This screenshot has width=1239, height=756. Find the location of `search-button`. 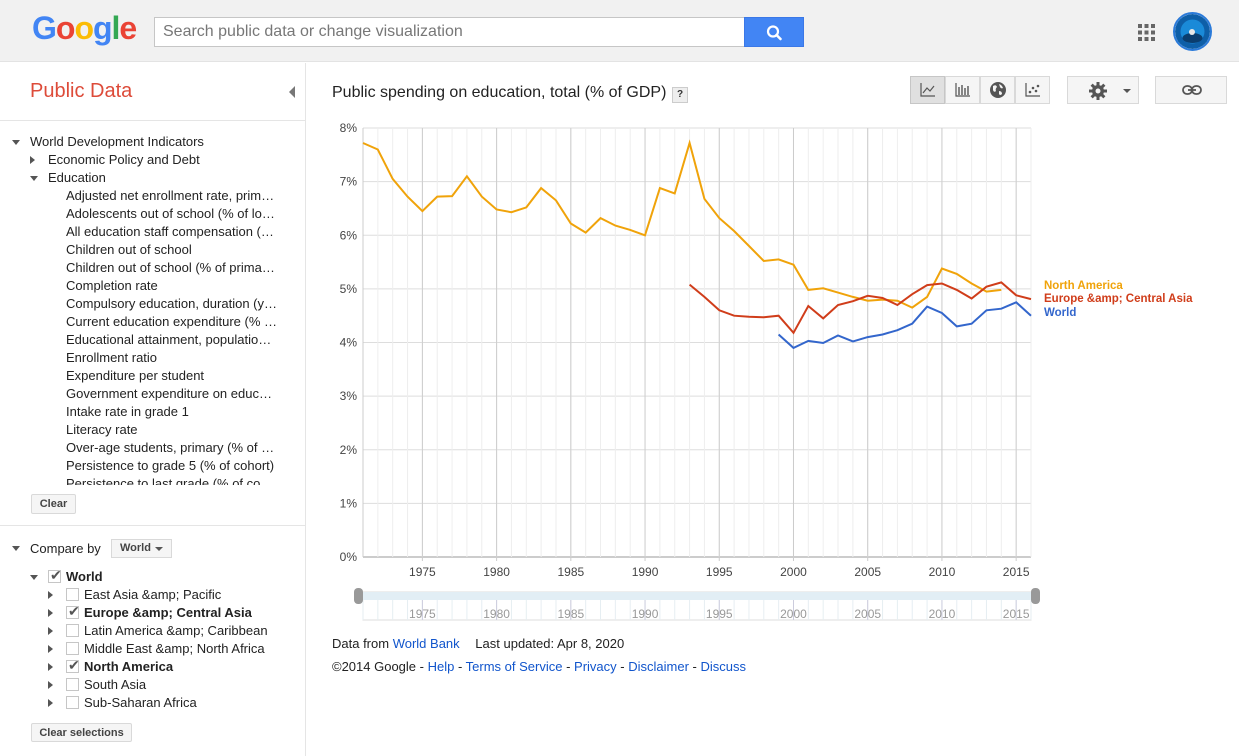

search-button is located at coordinates (774, 32).